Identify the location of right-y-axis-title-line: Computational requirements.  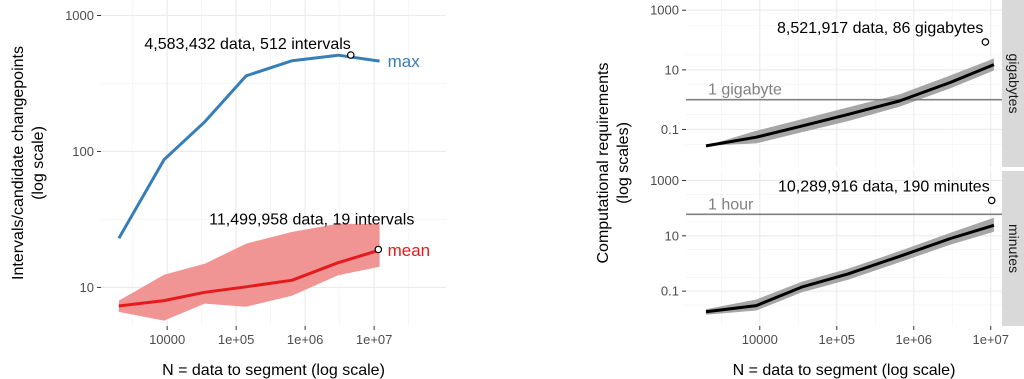
(603, 163).